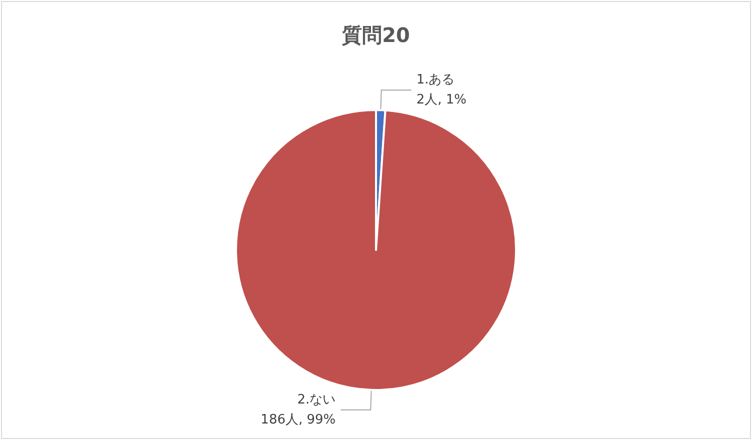 The width and height of the screenshot is (752, 440). What do you see at coordinates (441, 100) in the screenshot?
I see `data-label: 2人, 1%` at bounding box center [441, 100].